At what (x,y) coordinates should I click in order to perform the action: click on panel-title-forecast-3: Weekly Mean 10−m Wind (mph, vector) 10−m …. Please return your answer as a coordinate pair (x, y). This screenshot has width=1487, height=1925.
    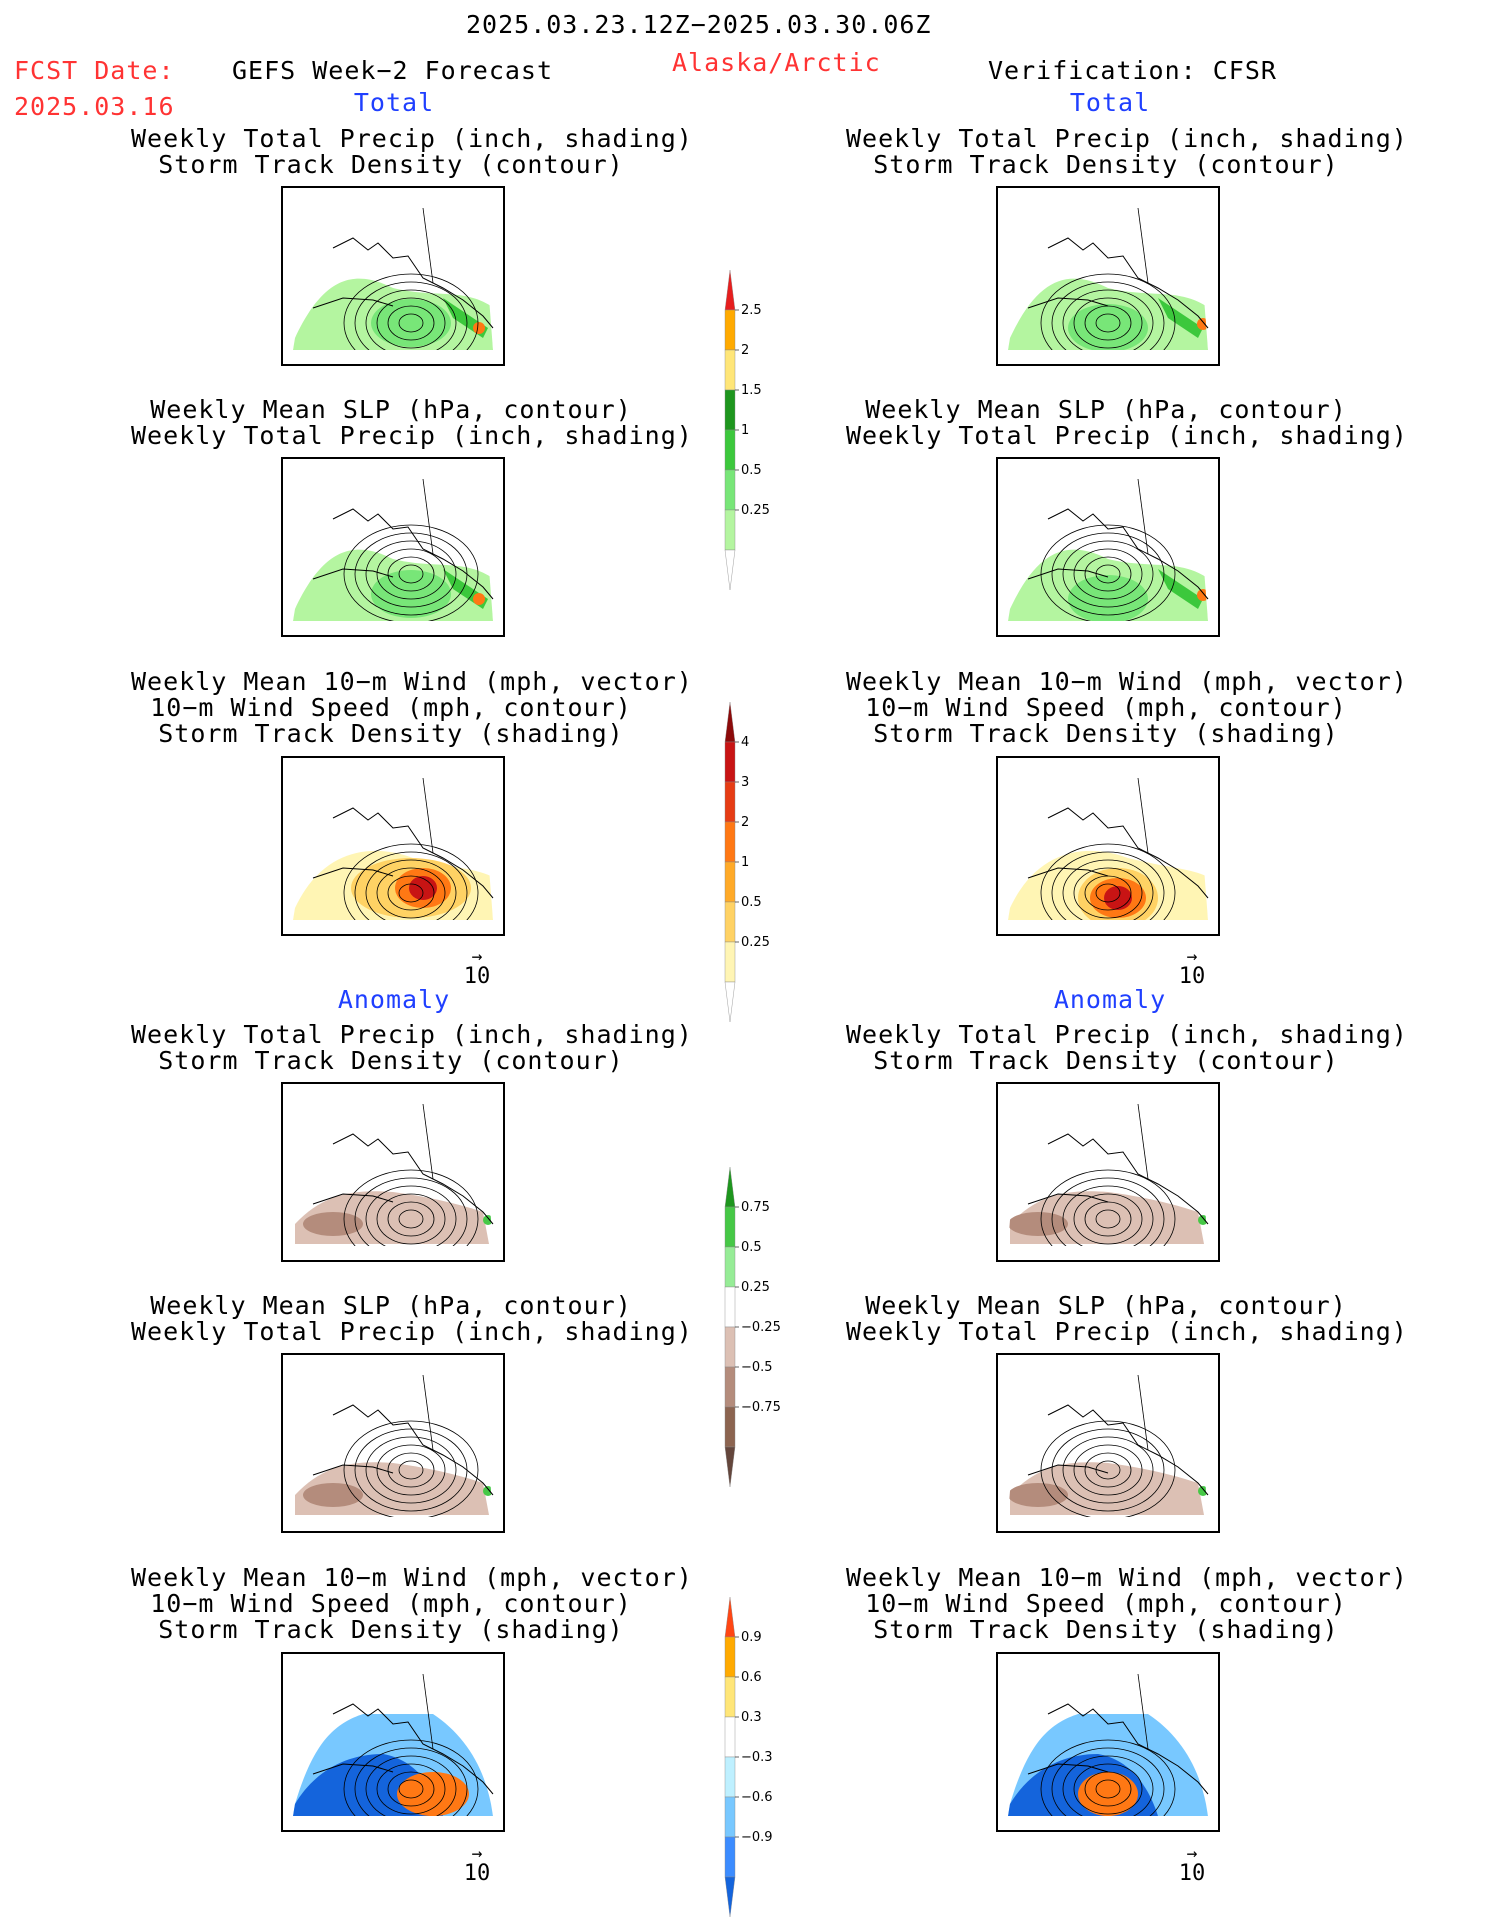
    Looking at the image, I should click on (411, 708).